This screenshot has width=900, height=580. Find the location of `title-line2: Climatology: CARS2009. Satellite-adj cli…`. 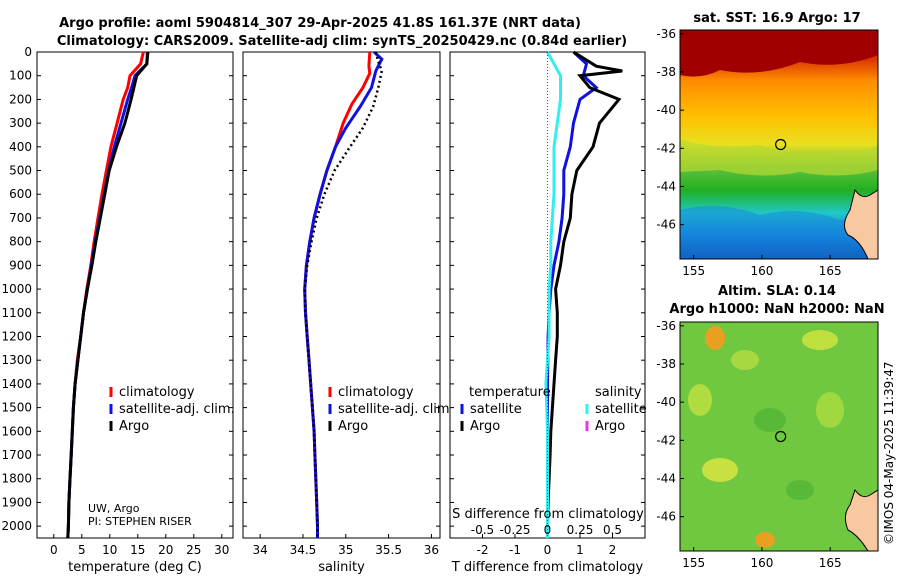

title-line2: Climatology: CARS2009. Satellite-adj cli… is located at coordinates (342, 41).